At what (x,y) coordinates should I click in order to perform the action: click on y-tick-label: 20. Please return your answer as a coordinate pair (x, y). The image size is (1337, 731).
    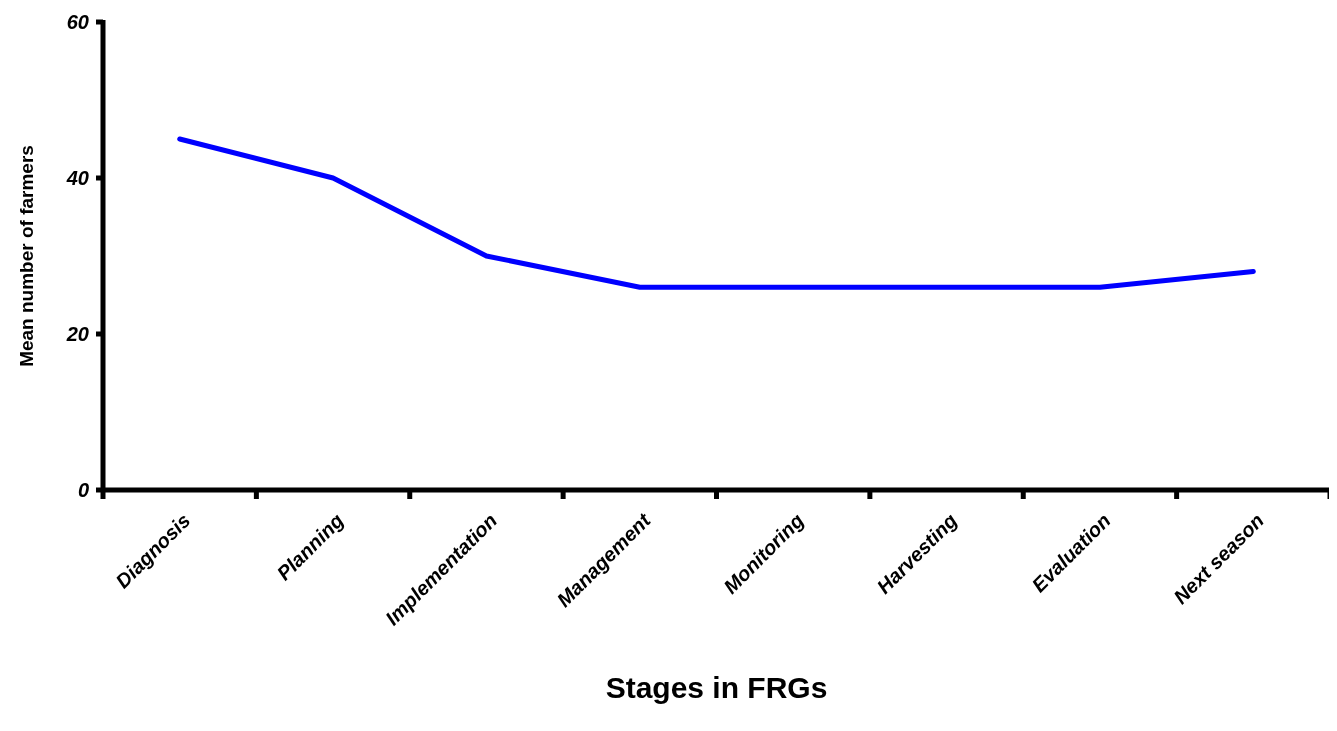
    Looking at the image, I should click on (77, 334).